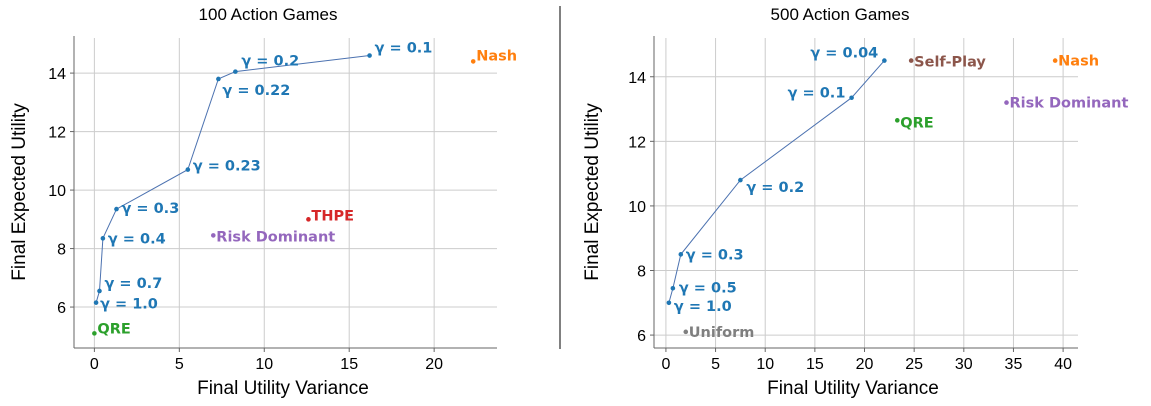  I want to click on x-tick-label: 25, so click(914, 364).